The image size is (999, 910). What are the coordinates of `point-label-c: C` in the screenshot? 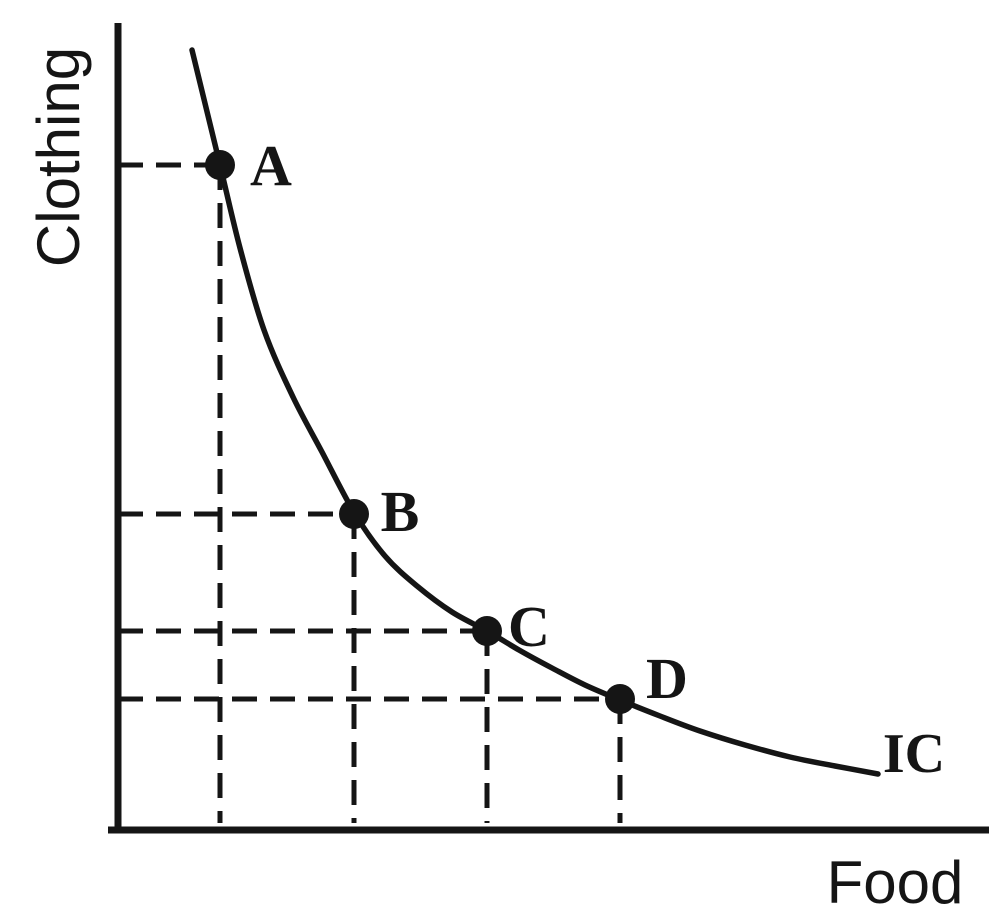 It's located at (529, 626).